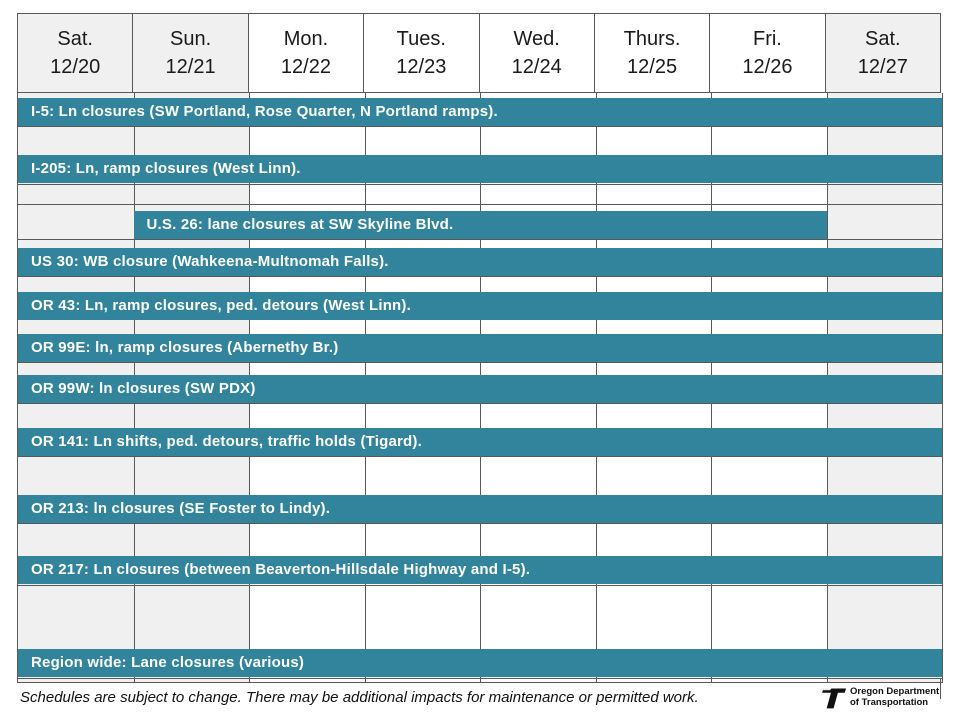 This screenshot has width=960, height=720. Describe the element at coordinates (75, 53) in the screenshot. I see `day-header-sat-1220: Sat. 12/20` at that location.